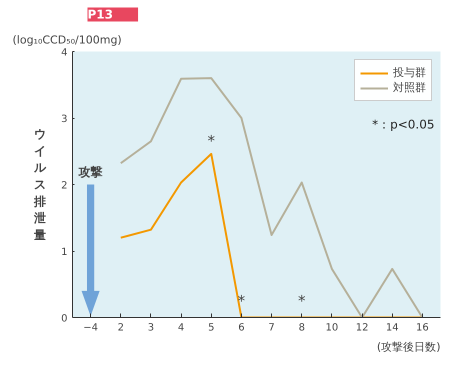  I want to click on x-tick-label: 10, so click(332, 328).